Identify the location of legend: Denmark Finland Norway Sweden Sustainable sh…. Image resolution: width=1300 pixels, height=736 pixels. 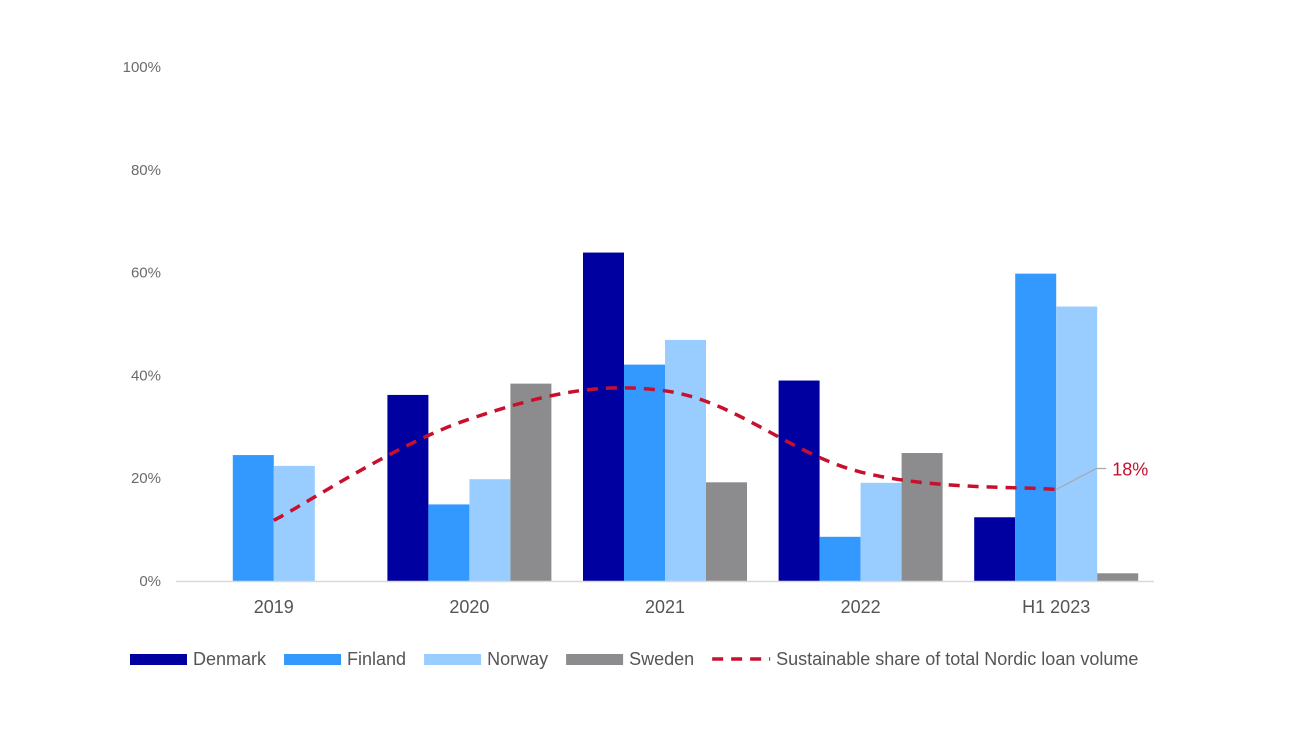
(634, 659).